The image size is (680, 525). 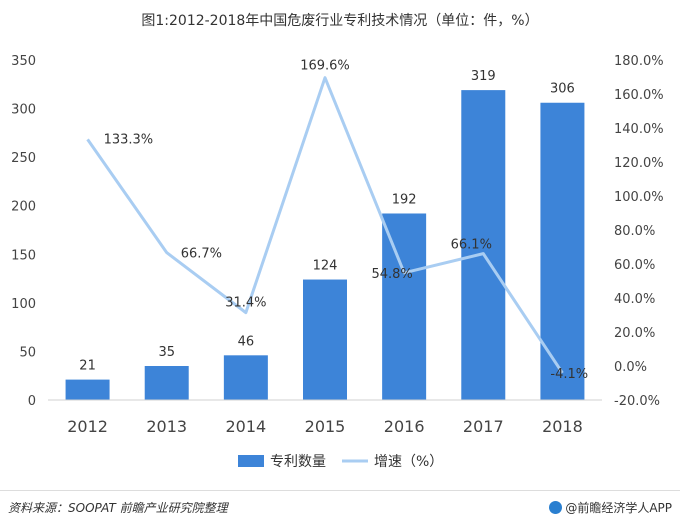 I want to click on bar-2017, so click(x=483, y=245).